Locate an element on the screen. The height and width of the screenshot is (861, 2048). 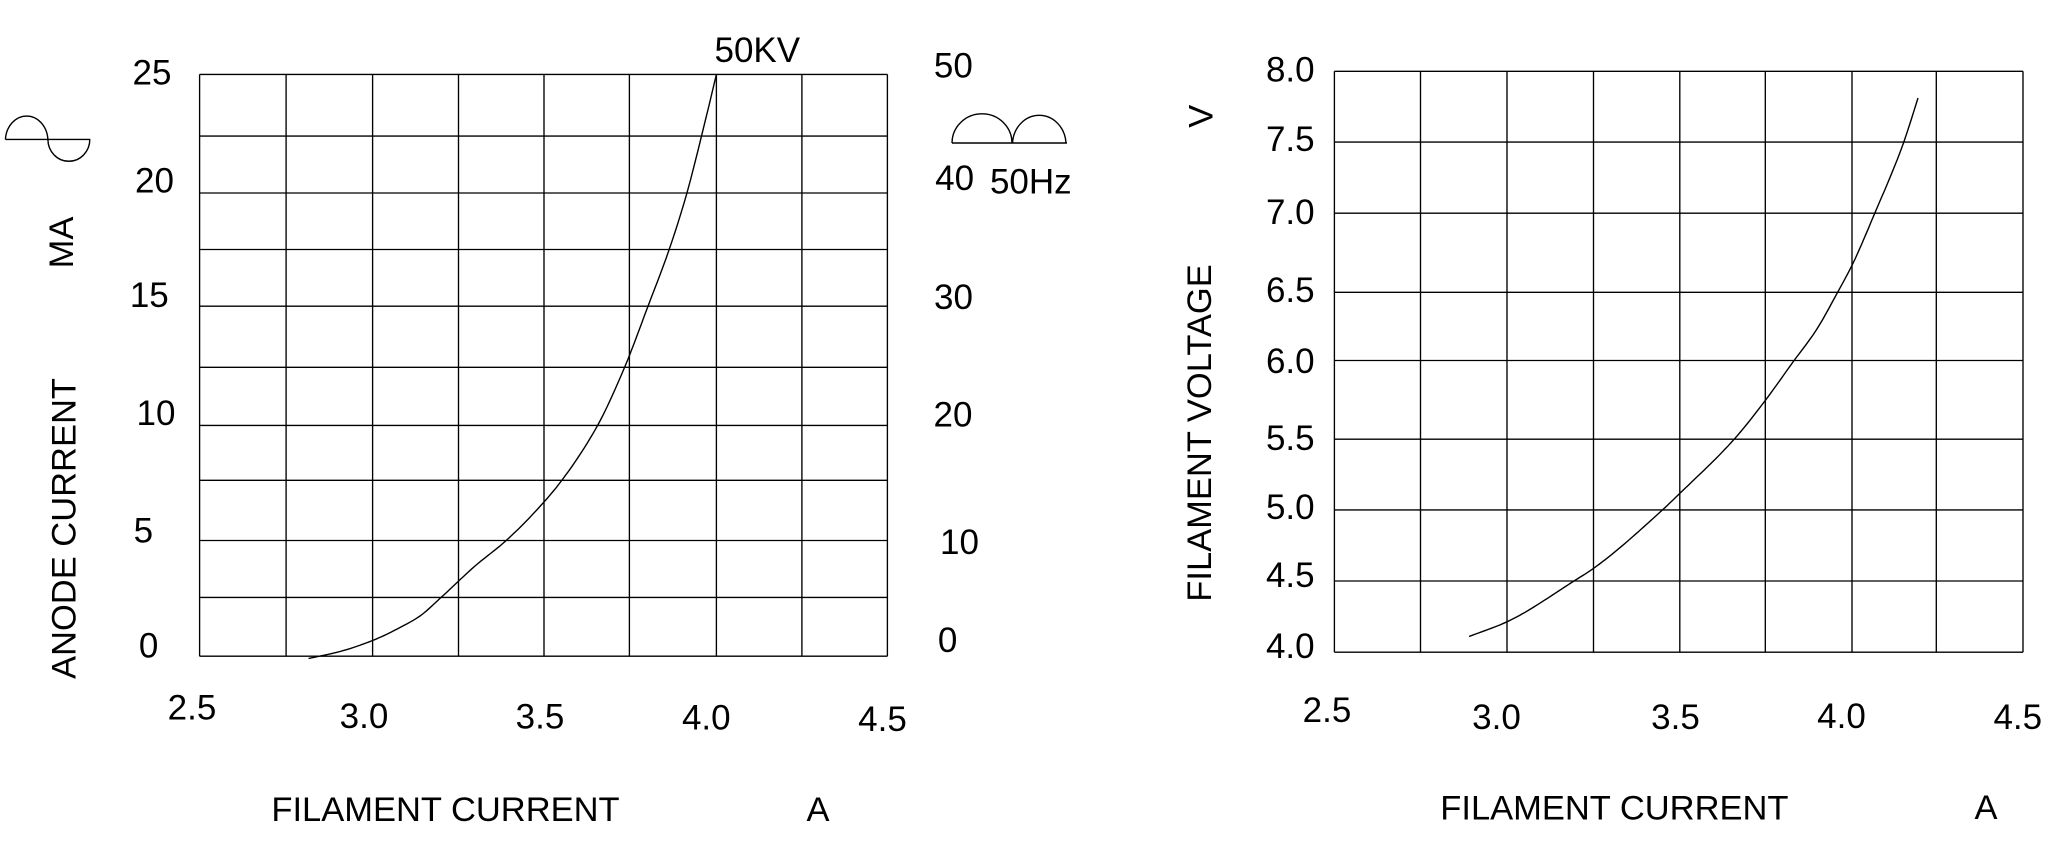
svg-text: 40 is located at coordinates (954, 178).